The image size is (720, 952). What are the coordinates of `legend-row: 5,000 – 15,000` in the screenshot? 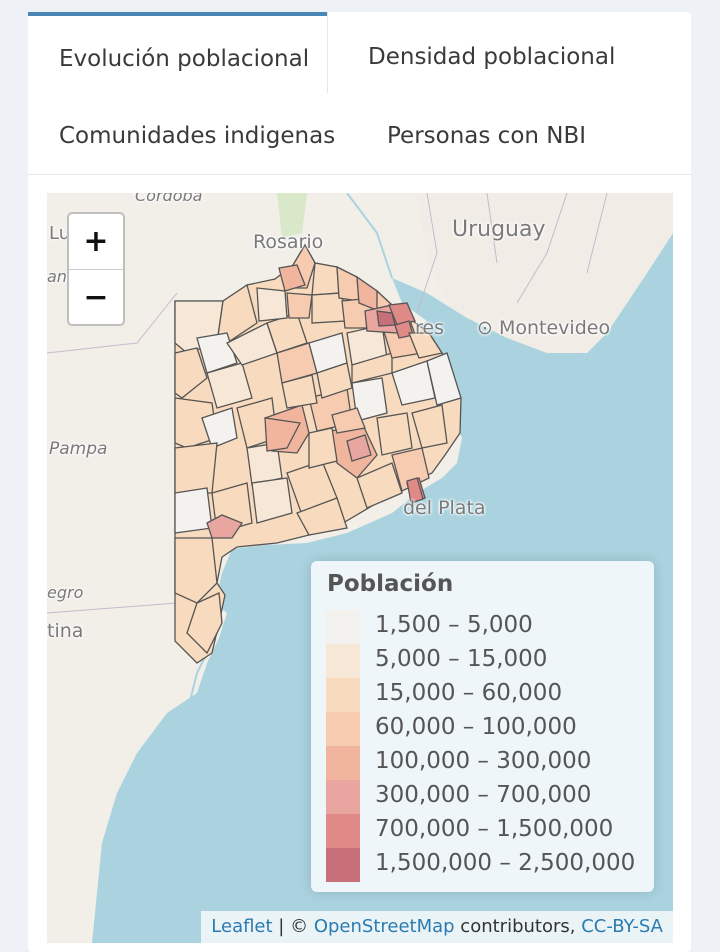 It's located at (486, 661).